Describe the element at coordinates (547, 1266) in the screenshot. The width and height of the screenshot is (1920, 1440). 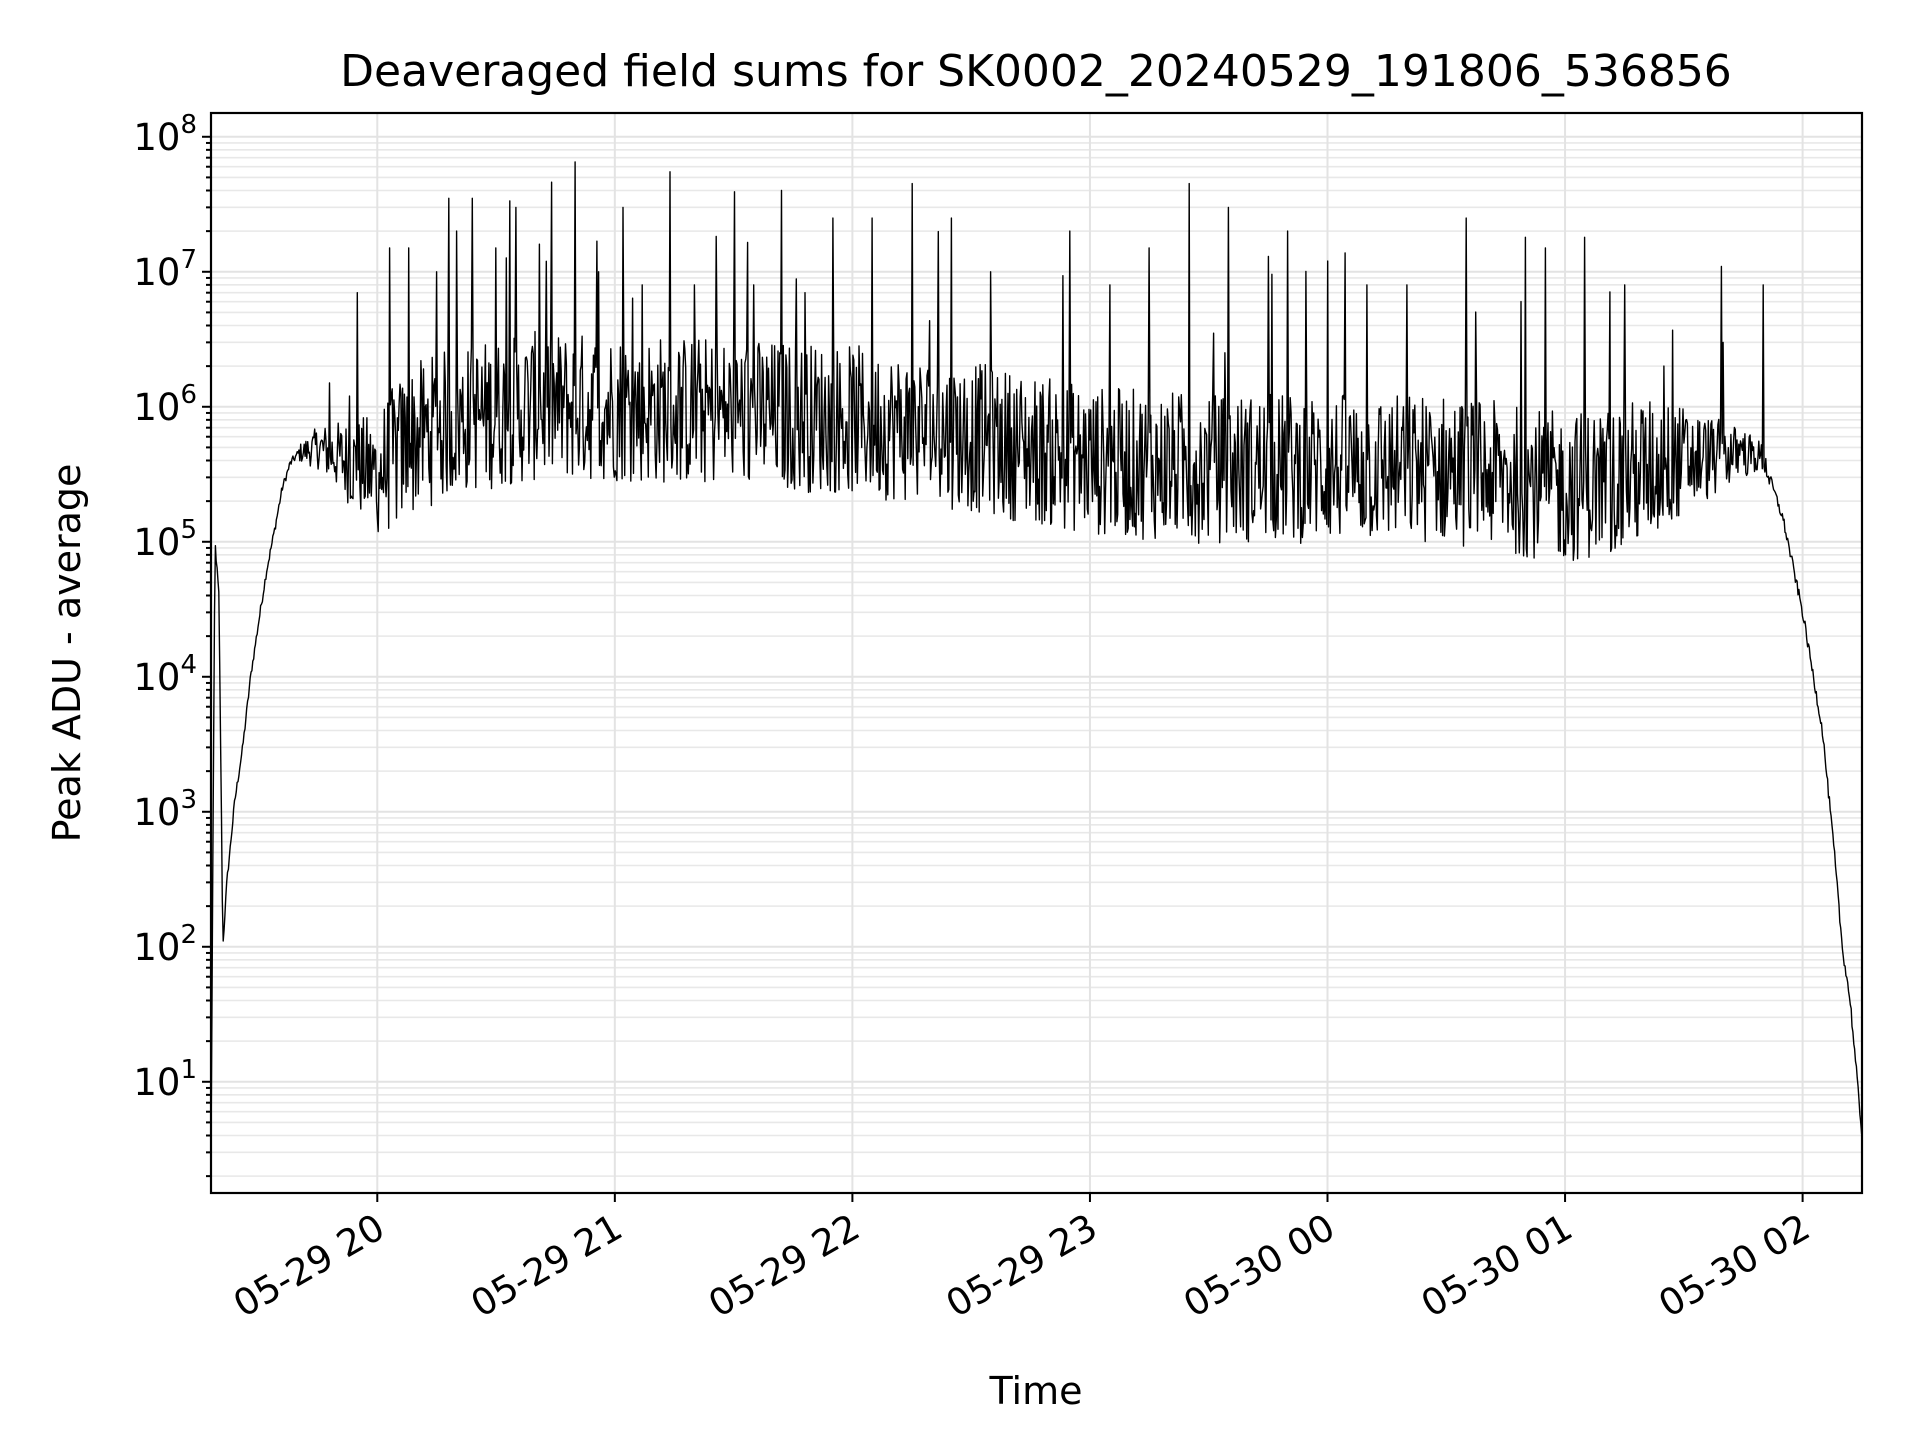
I see `x-tick-label: 05-29 21` at that location.